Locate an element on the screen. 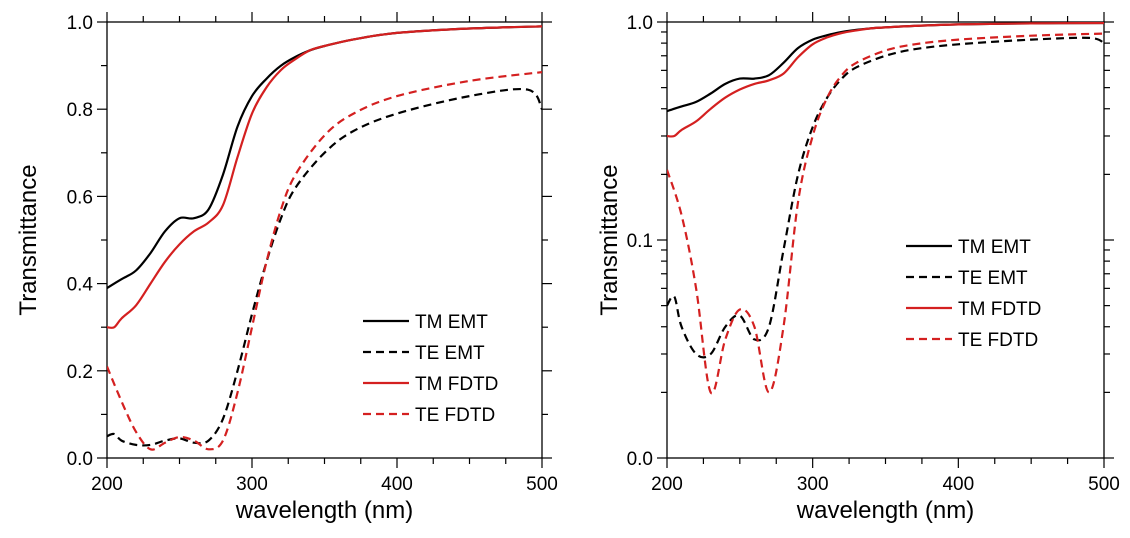  series-line-tm-fdtd is located at coordinates (885, 80).